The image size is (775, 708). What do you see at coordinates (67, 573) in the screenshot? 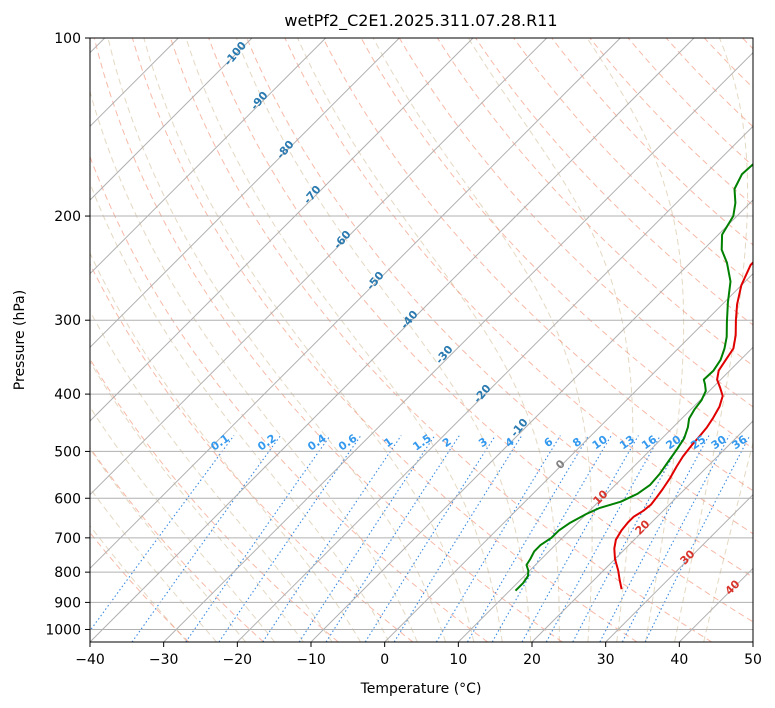
I see `y-tick-label: 800` at bounding box center [67, 573].